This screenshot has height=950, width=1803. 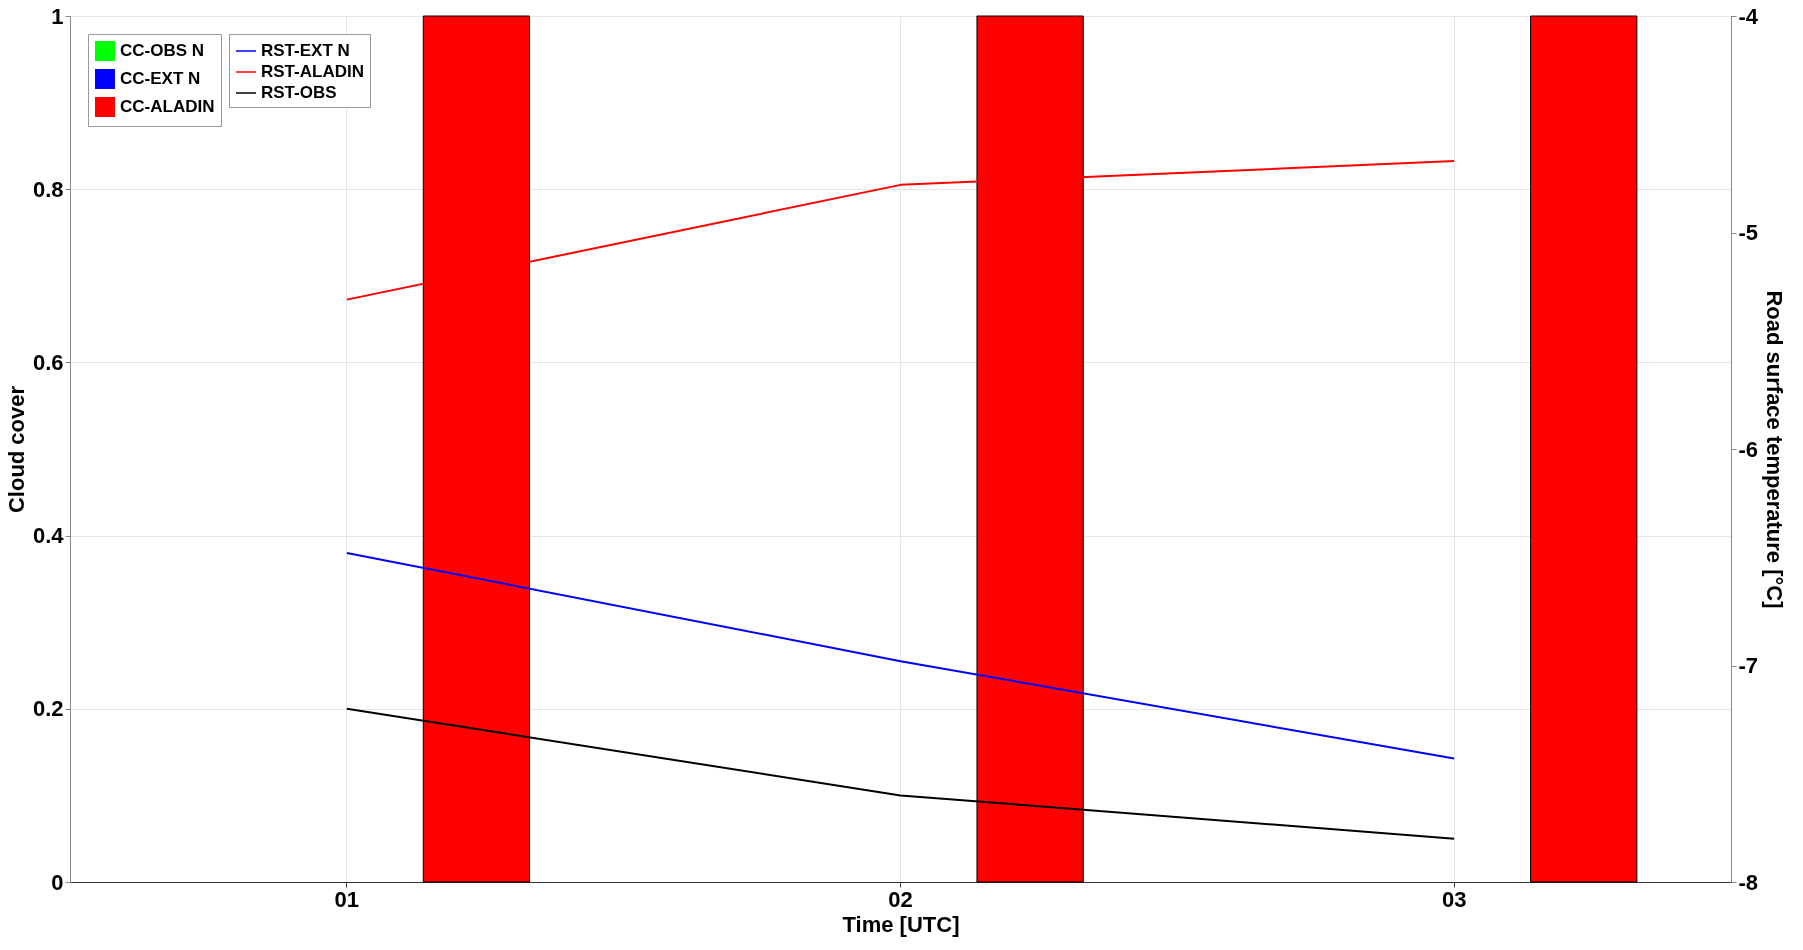 What do you see at coordinates (900, 899) in the screenshot?
I see `x-tick-label: 02` at bounding box center [900, 899].